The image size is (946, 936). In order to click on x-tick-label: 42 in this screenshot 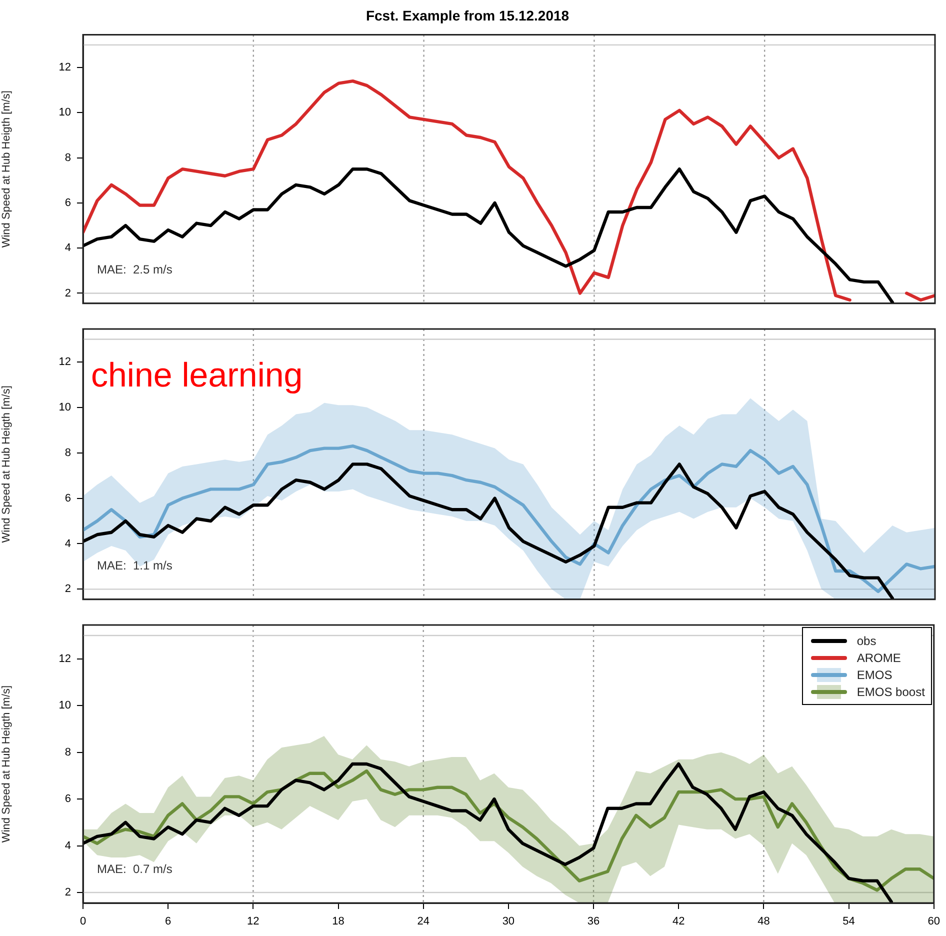, I will do `click(678, 922)`.